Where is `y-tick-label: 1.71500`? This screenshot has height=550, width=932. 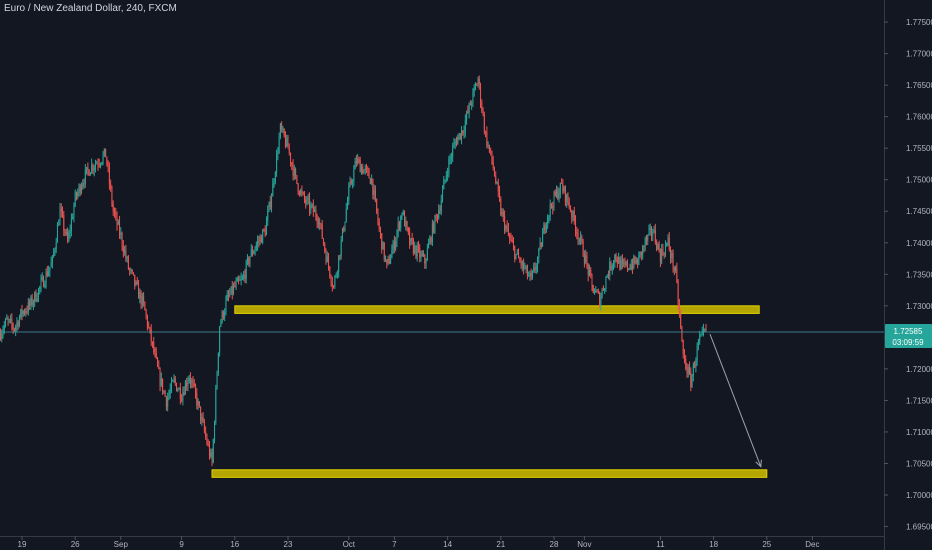
y-tick-label: 1.71500 is located at coordinates (919, 400).